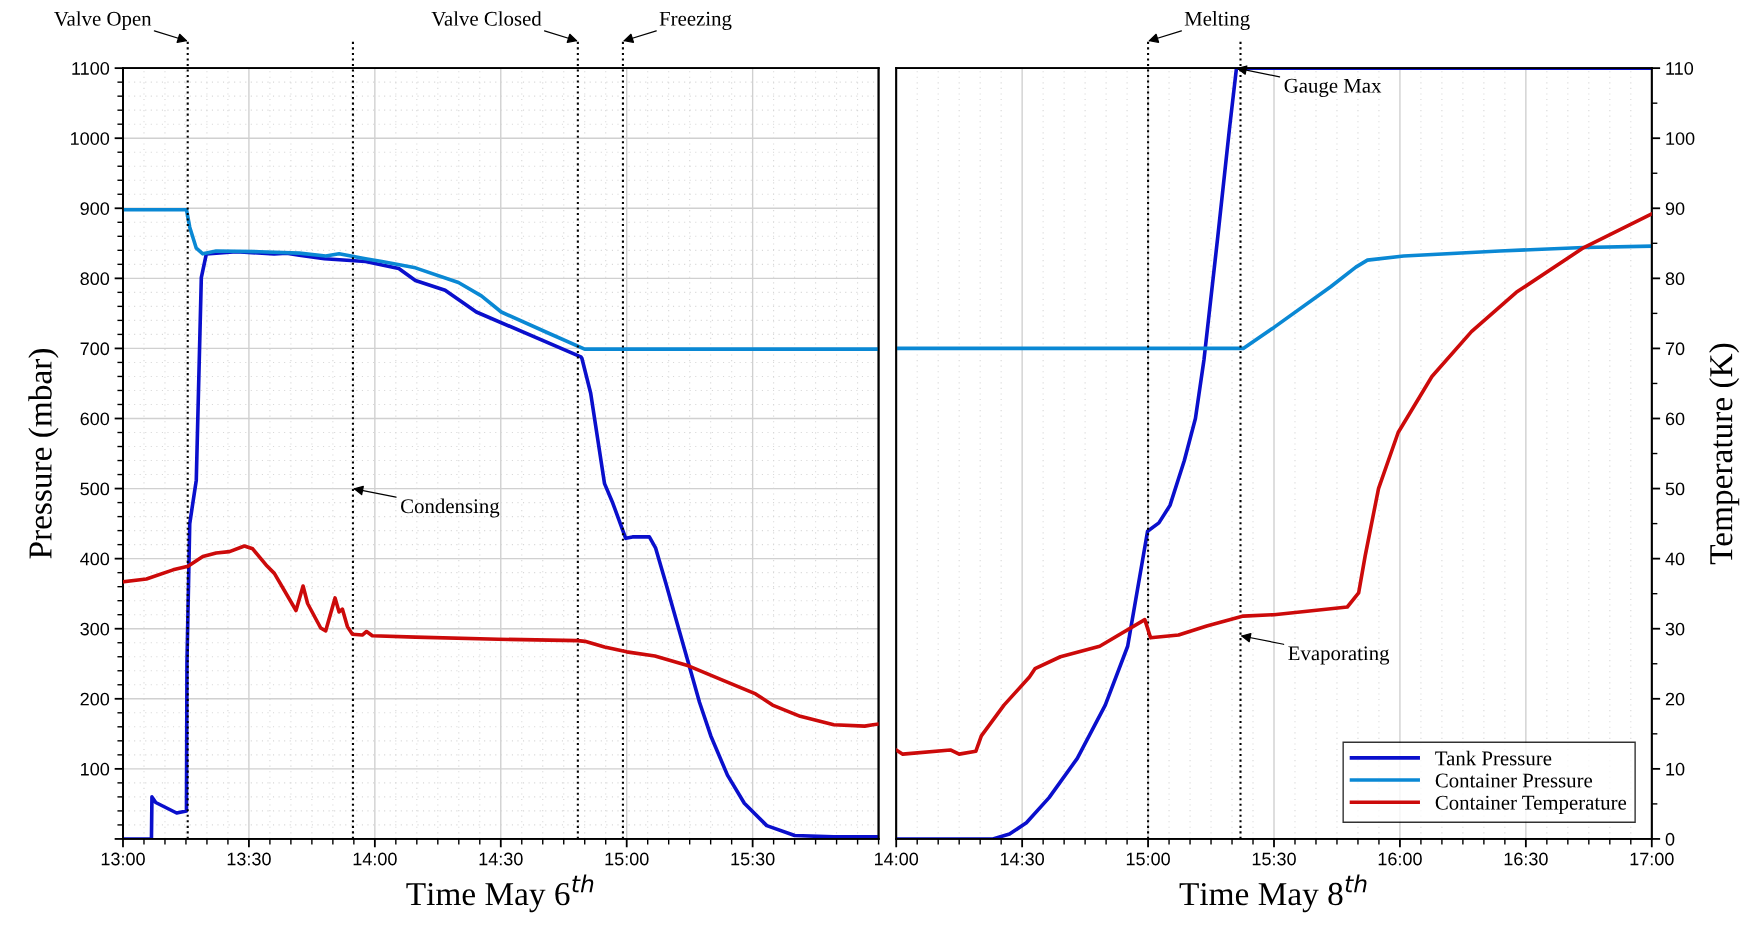  I want to click on y-tick-label: 300, so click(95, 629).